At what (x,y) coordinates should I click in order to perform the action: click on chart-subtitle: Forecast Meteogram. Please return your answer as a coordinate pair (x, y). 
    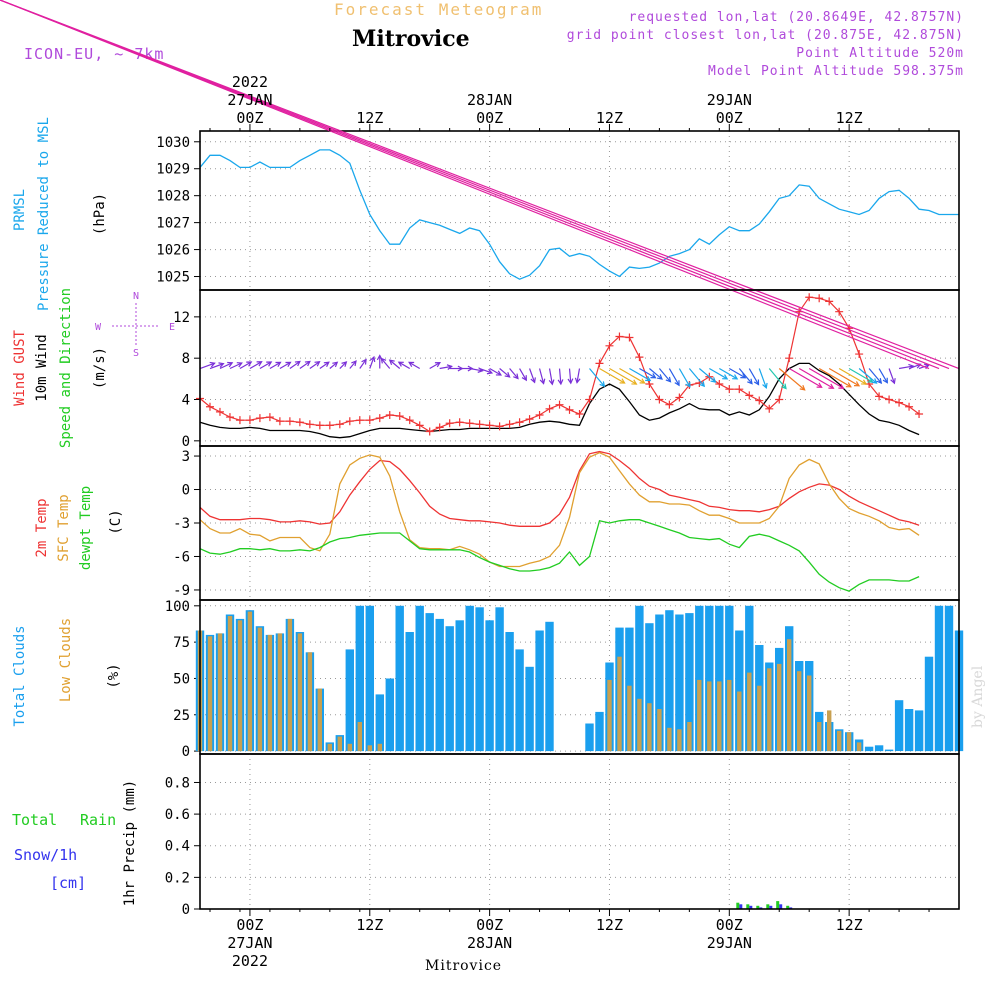
    Looking at the image, I should click on (439, 9).